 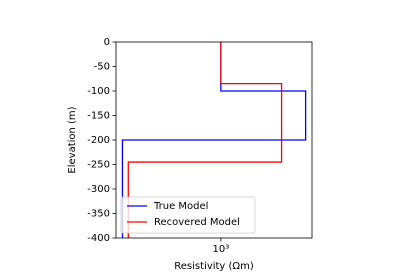 I want to click on y-tick-label: -350, so click(x=98, y=214).